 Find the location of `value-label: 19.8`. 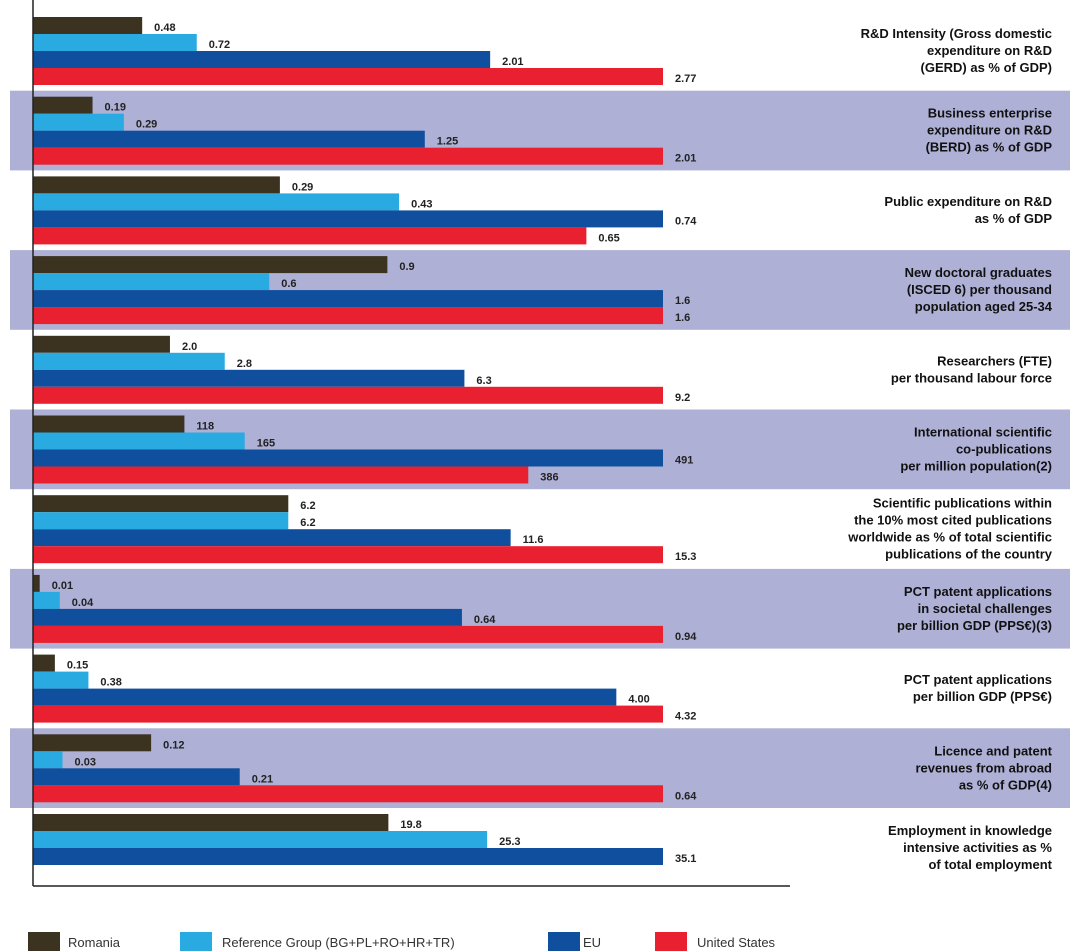

value-label: 19.8 is located at coordinates (410, 825).